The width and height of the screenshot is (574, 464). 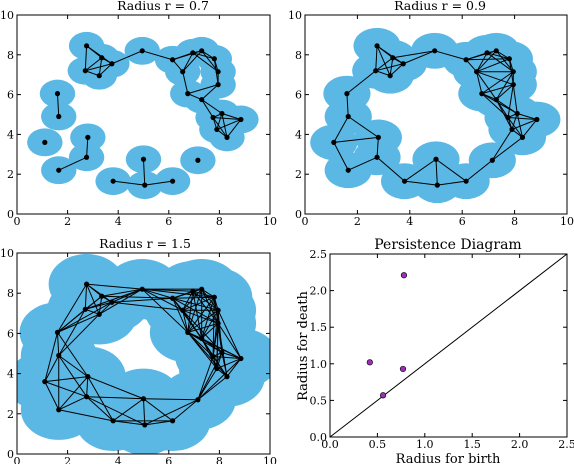 I want to click on x-tick-label: 2, so click(x=67, y=221).